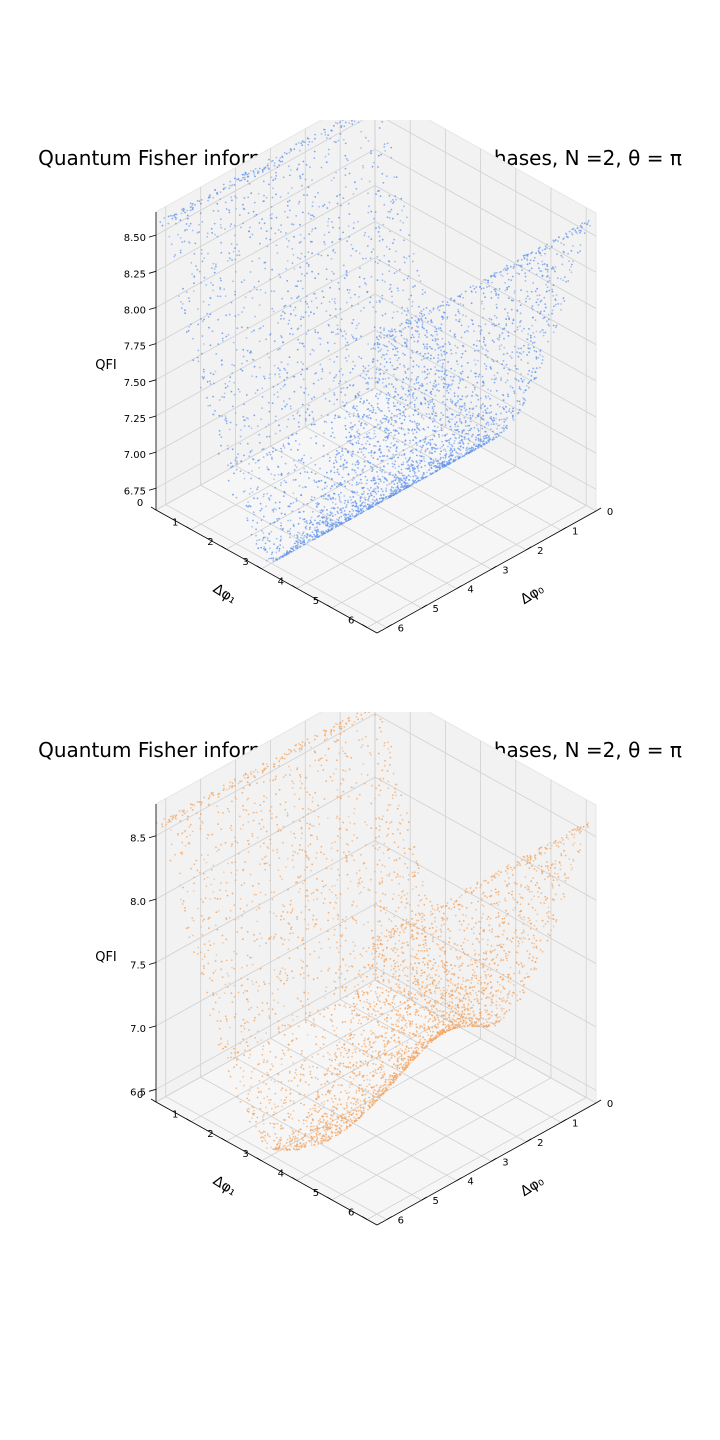 The height and width of the screenshot is (1440, 720). What do you see at coordinates (135, 347) in the screenshot?
I see `qfi-tick-label: 7.75` at bounding box center [135, 347].